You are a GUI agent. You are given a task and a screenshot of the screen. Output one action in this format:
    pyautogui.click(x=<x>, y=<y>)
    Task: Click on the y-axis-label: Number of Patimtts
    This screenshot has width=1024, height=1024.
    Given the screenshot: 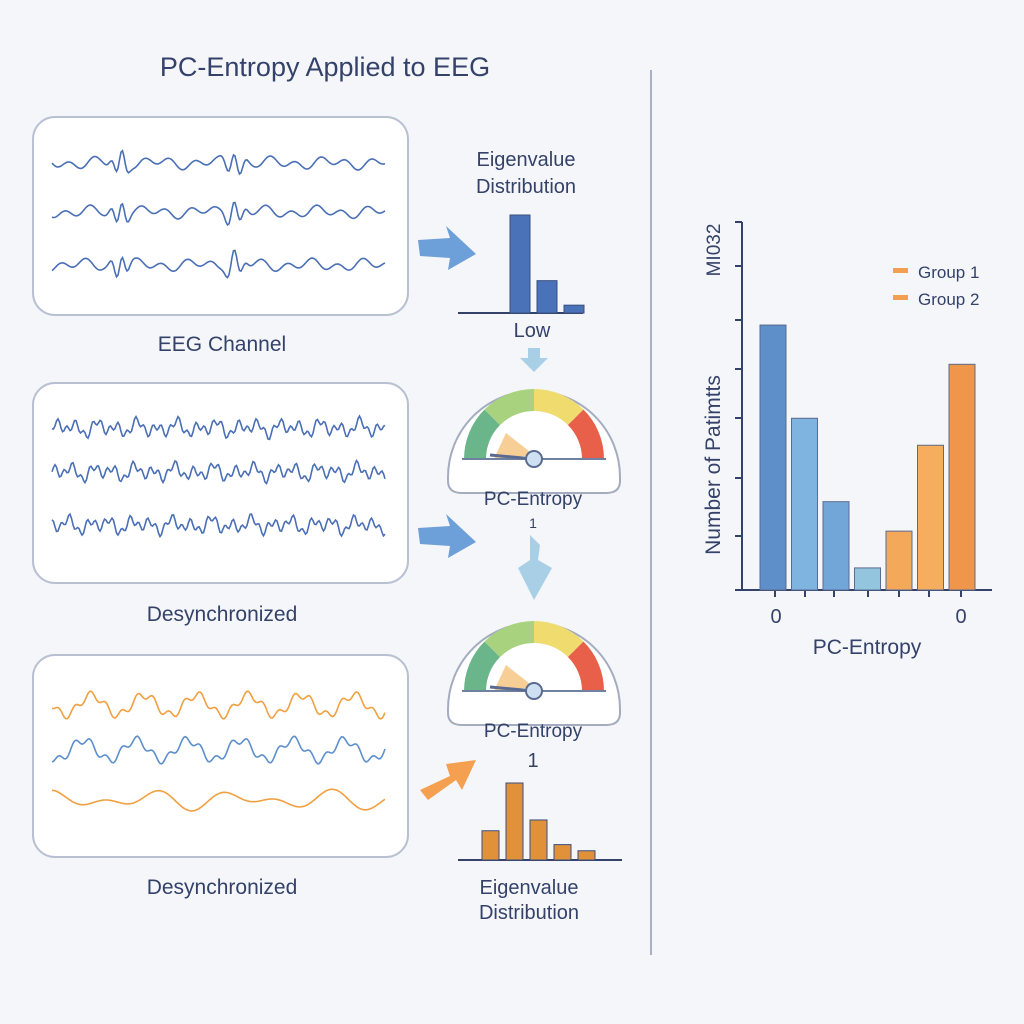 What is the action you would take?
    pyautogui.click(x=713, y=465)
    